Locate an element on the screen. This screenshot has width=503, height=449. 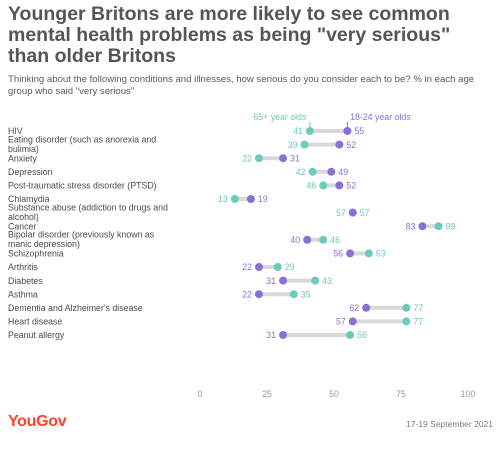
value-label-18-24: 56 is located at coordinates (338, 254).